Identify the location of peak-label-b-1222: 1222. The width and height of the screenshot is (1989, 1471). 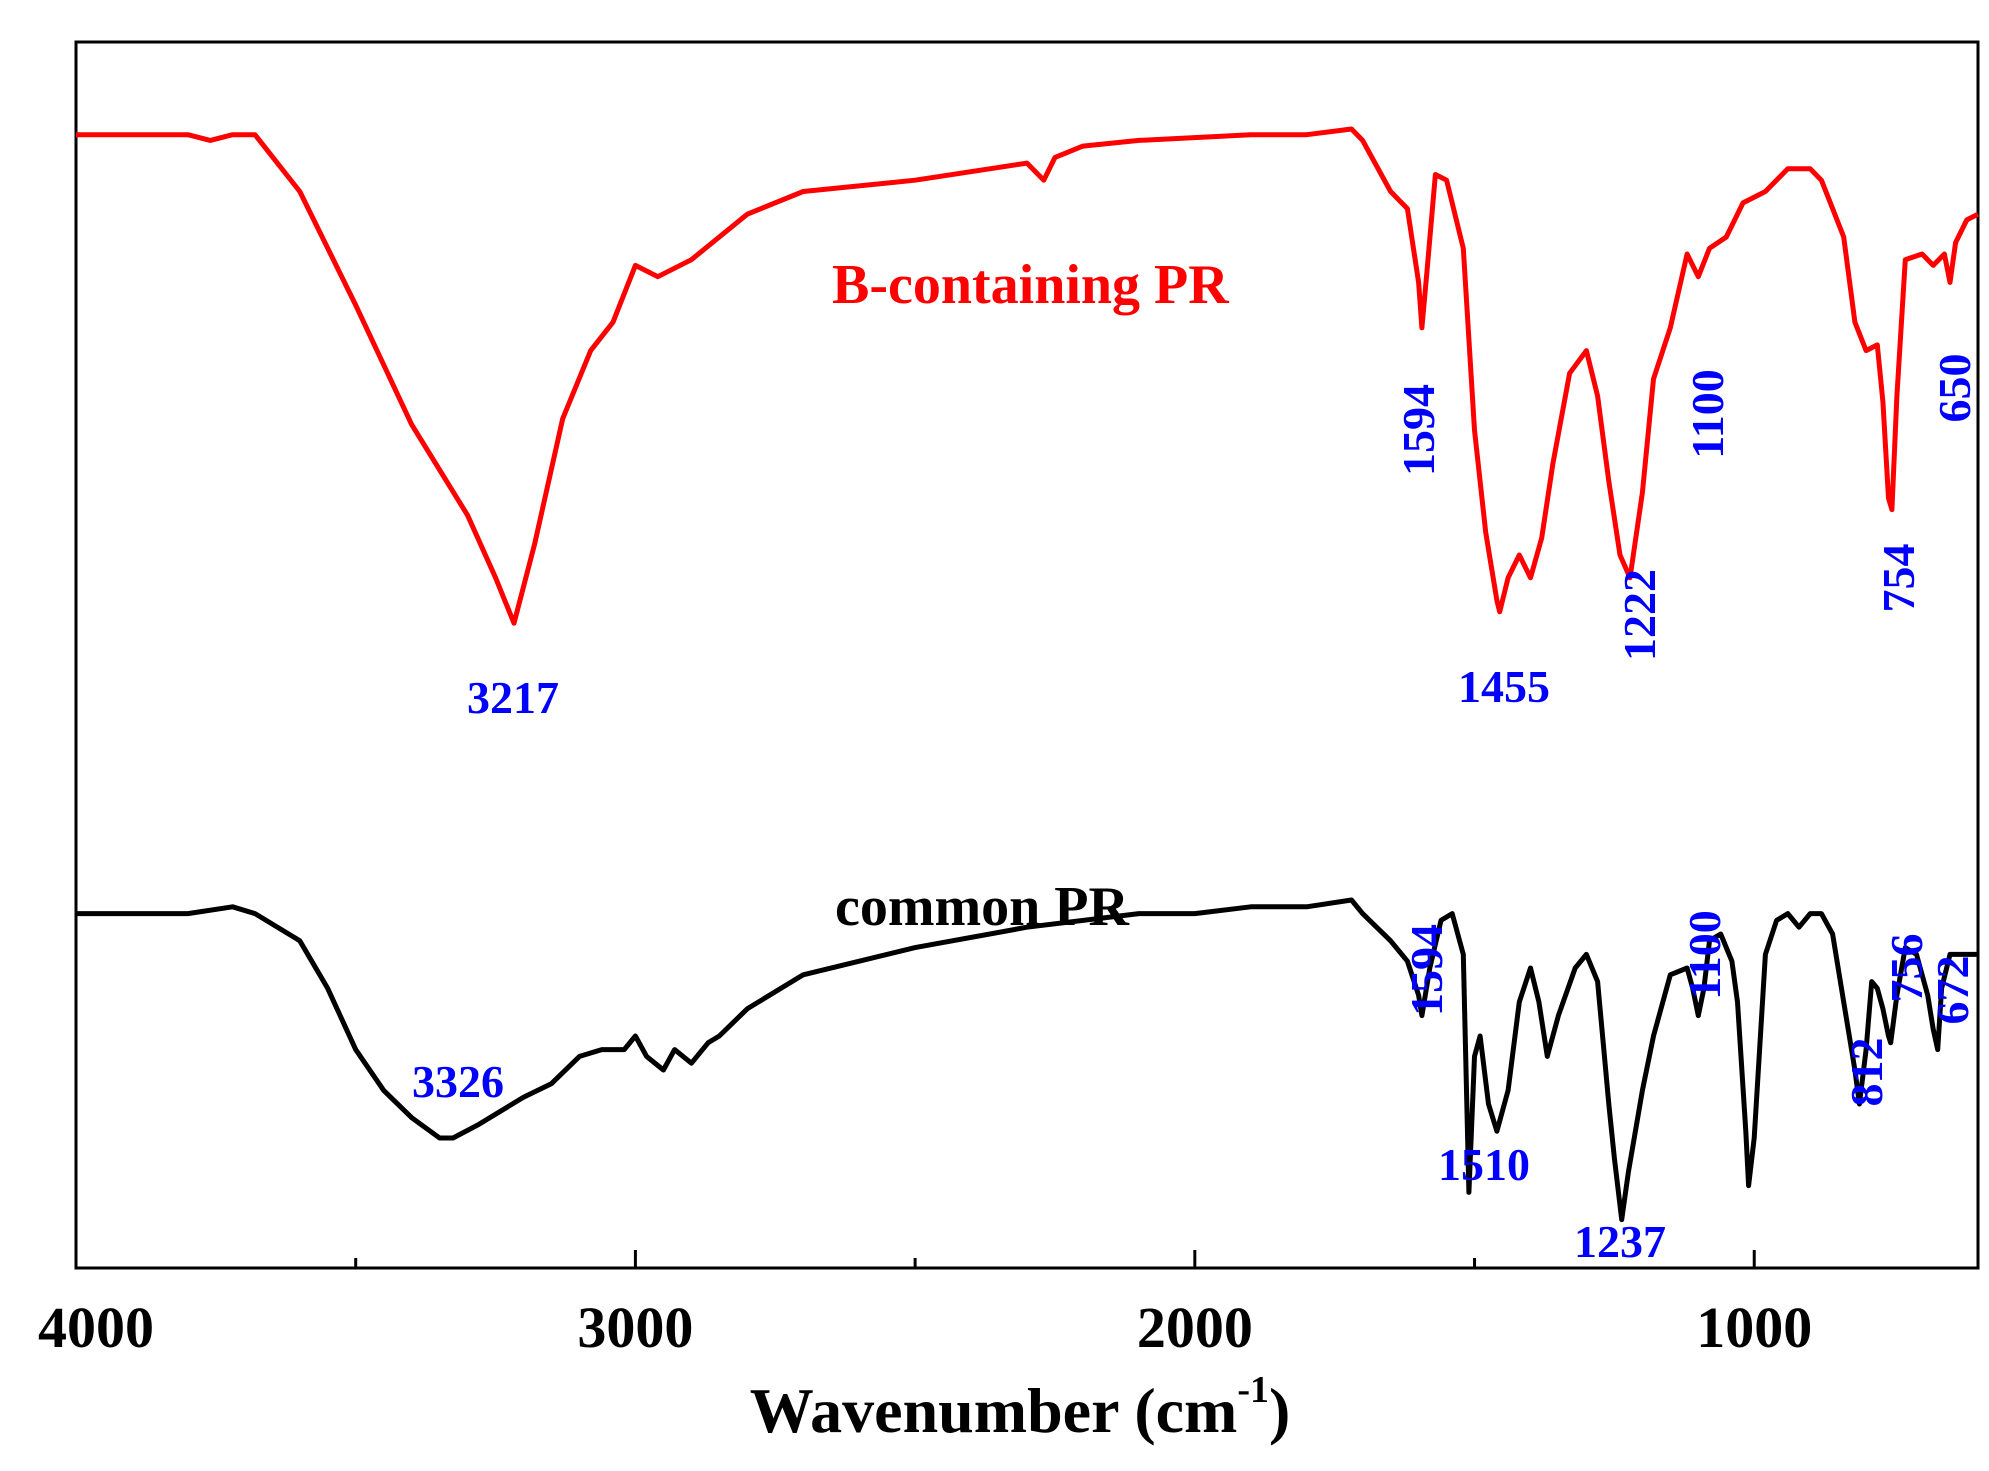
(1639, 615).